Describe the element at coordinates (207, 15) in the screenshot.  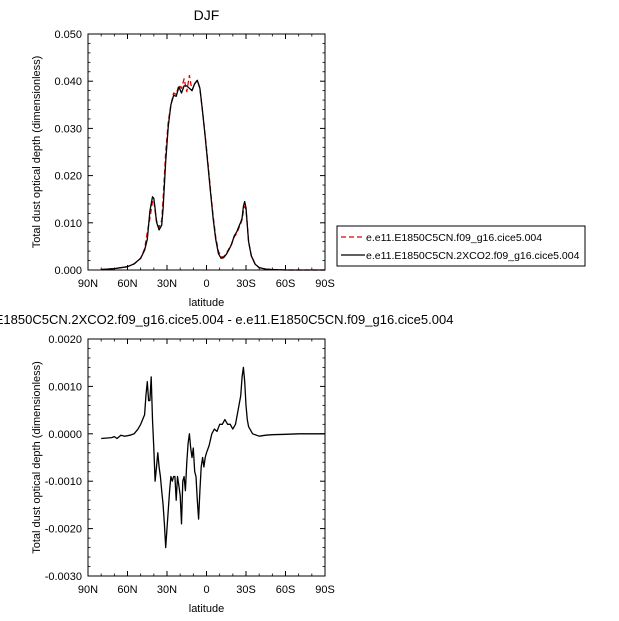
I see `chart-title: DJF` at that location.